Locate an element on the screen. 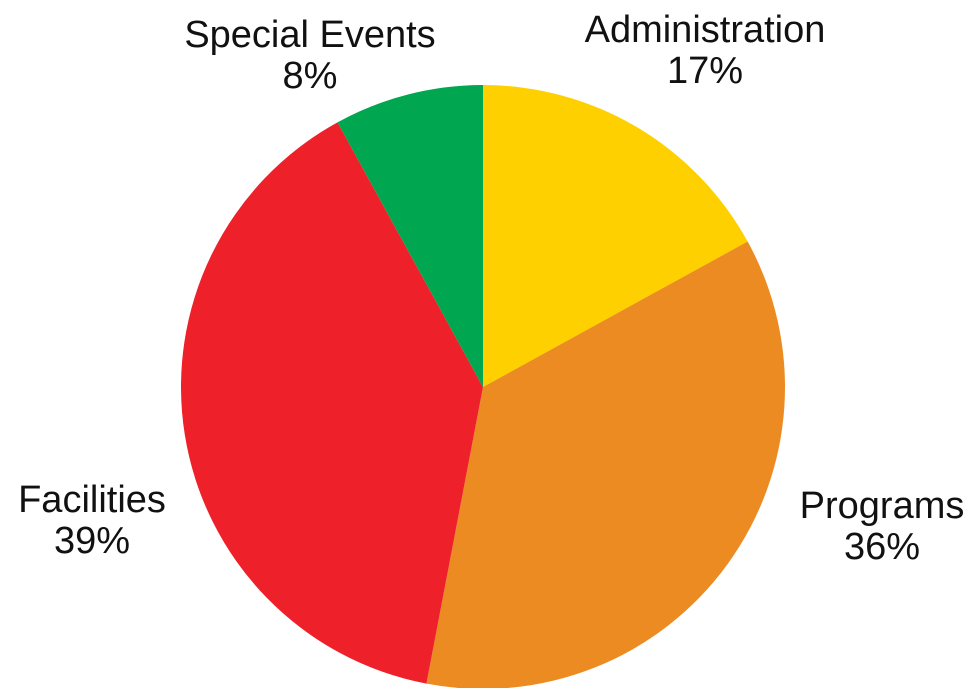 Image resolution: width=979 pixels, height=688 pixels. slice-percent-special-events: 8% is located at coordinates (310, 76).